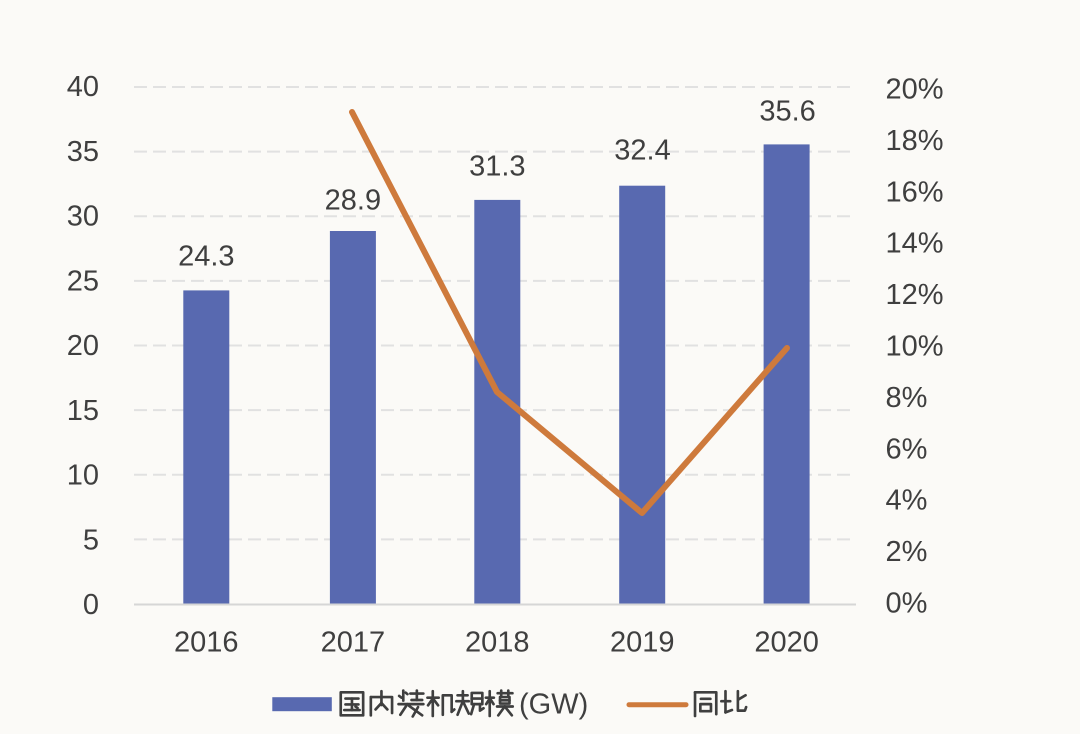  I want to click on svg-text: 32.4, so click(642, 151).